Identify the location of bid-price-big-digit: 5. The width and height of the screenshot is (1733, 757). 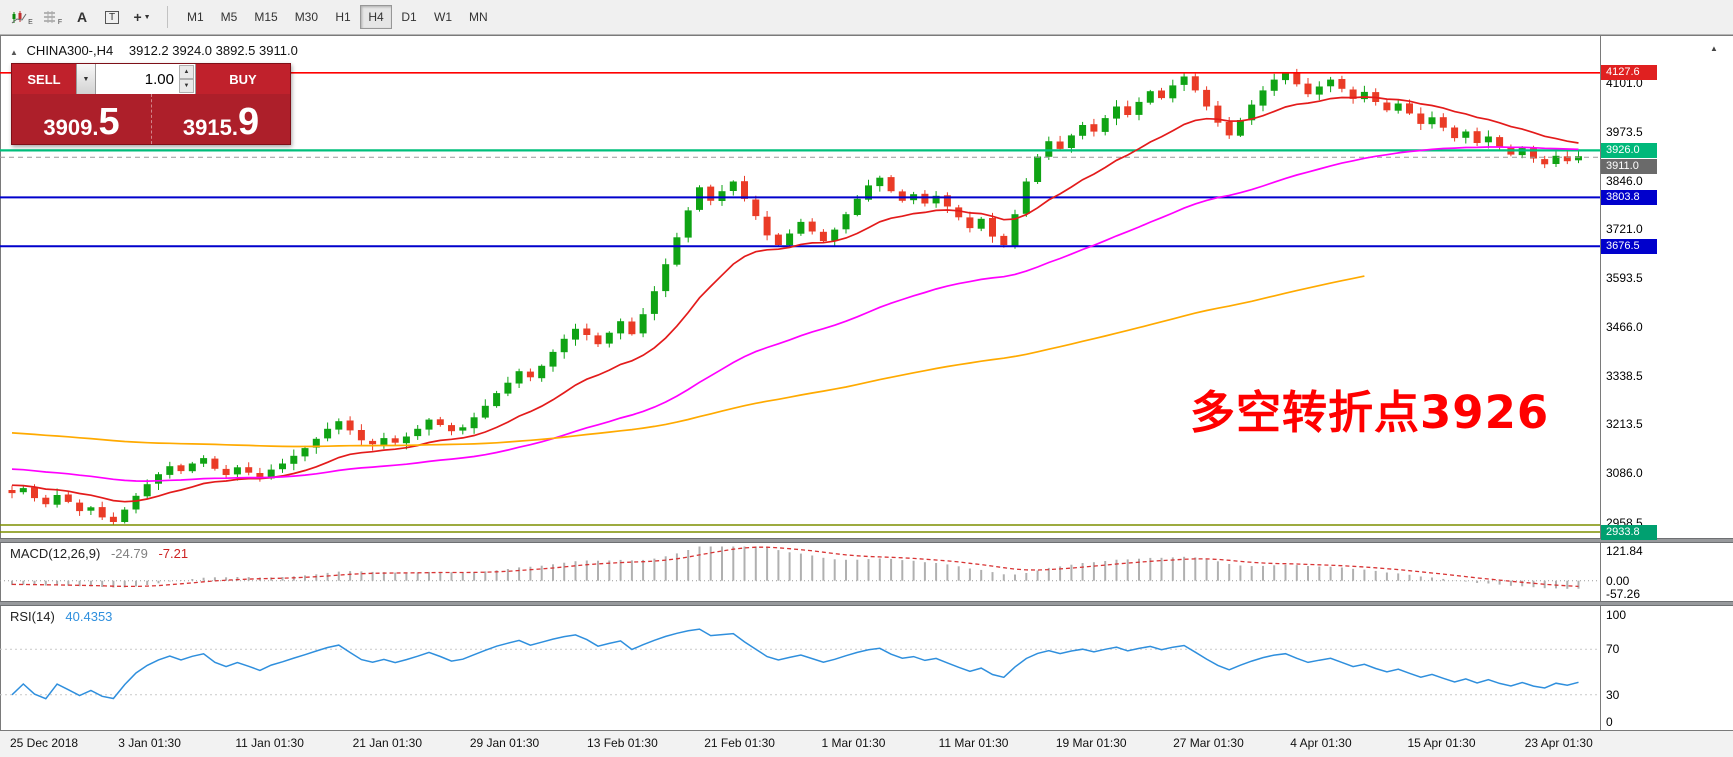
(109, 121).